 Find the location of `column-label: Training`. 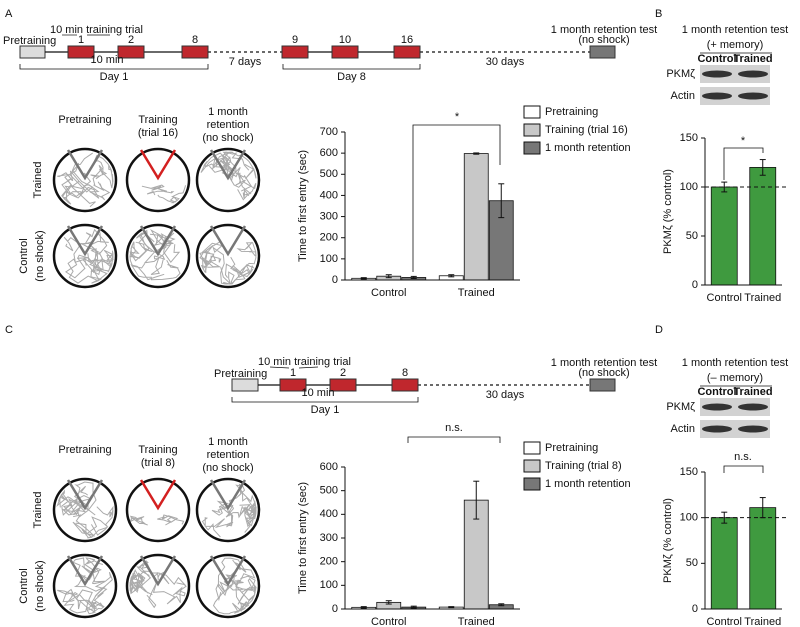

column-label: Training is located at coordinates (157, 450).